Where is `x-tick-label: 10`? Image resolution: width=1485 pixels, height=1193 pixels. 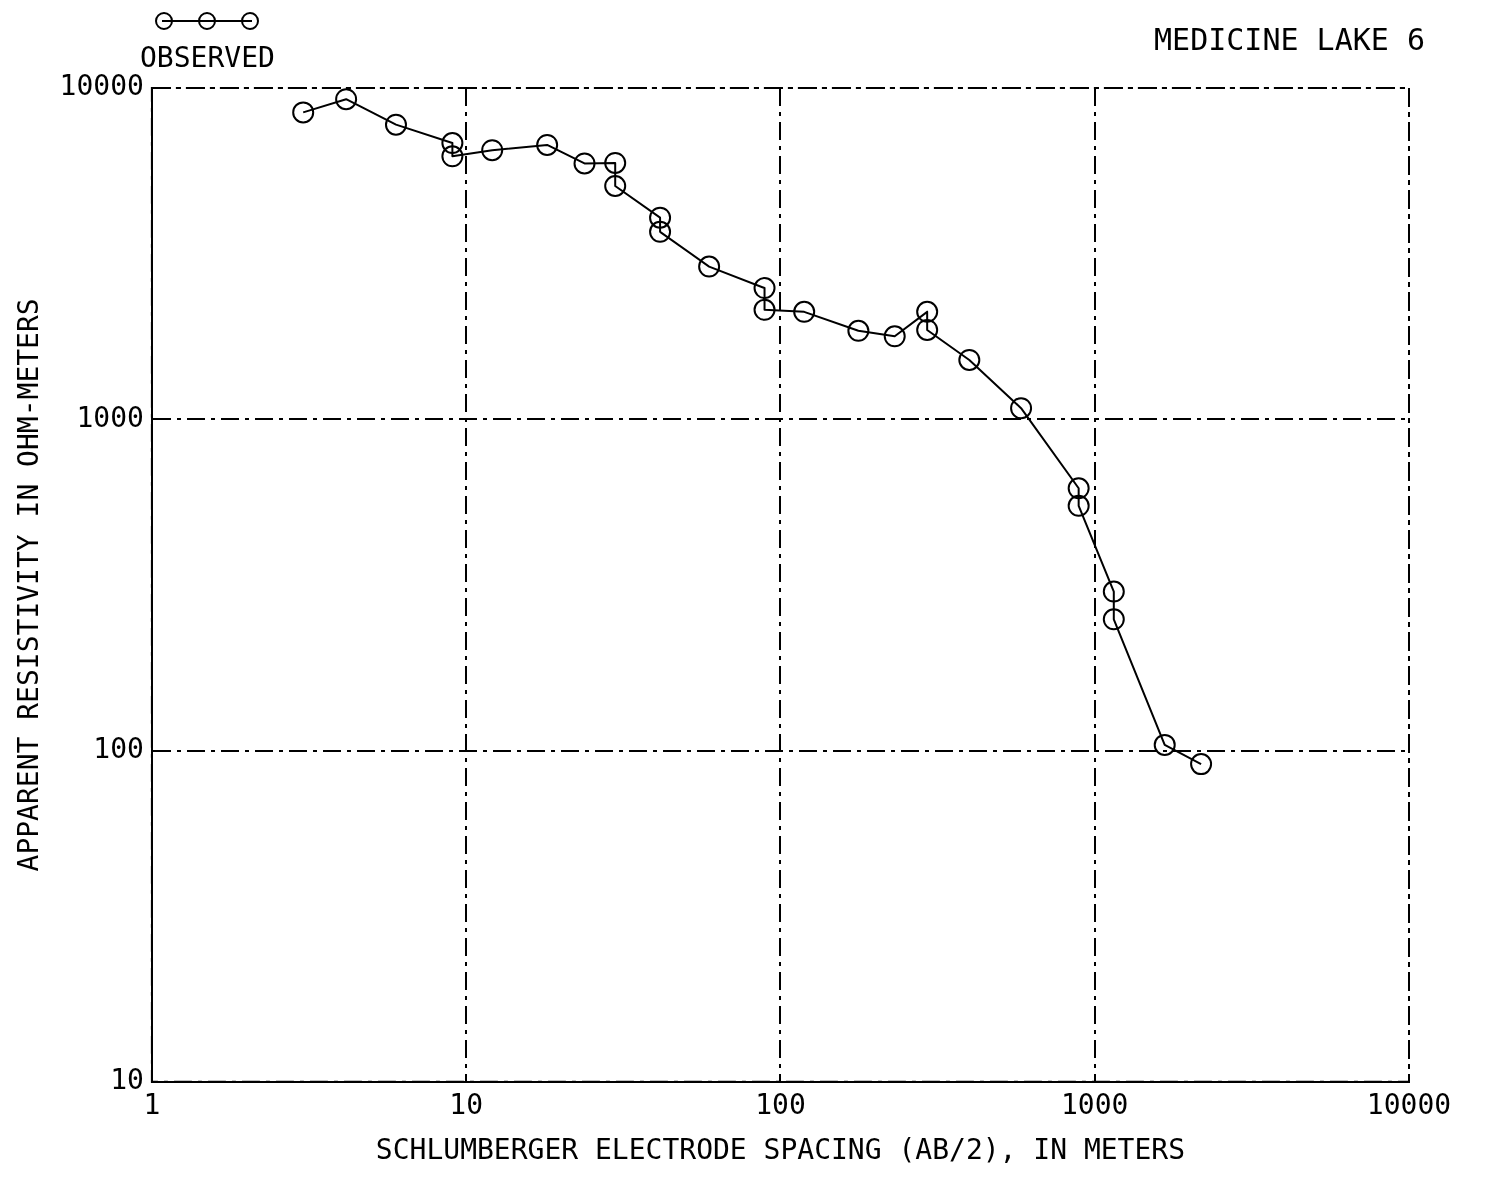
x-tick-label: 10 is located at coordinates (466, 1104).